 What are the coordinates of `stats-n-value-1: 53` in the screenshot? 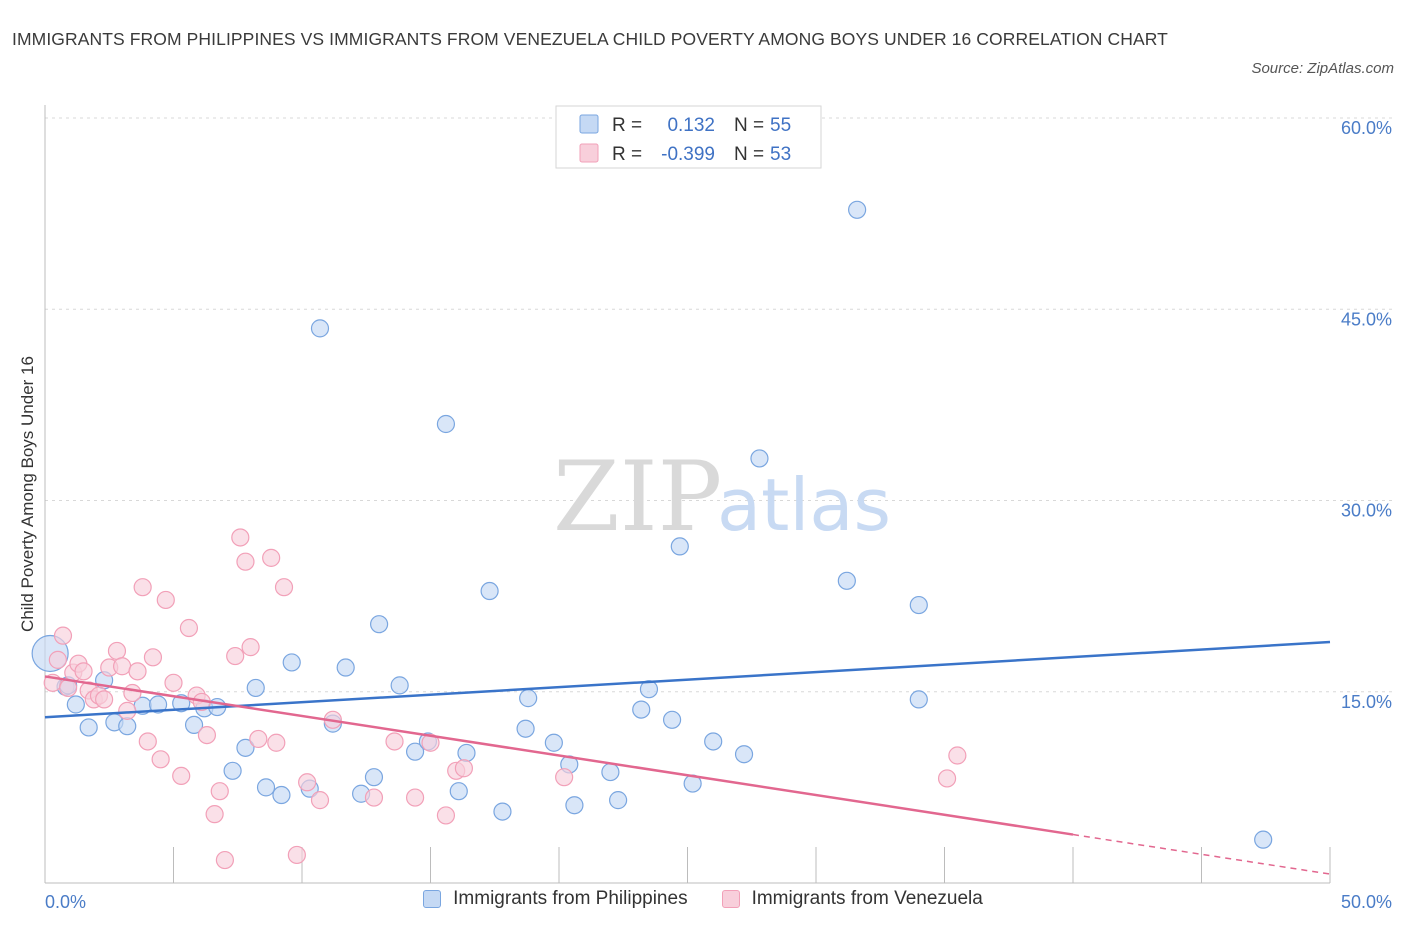 It's located at (780, 154).